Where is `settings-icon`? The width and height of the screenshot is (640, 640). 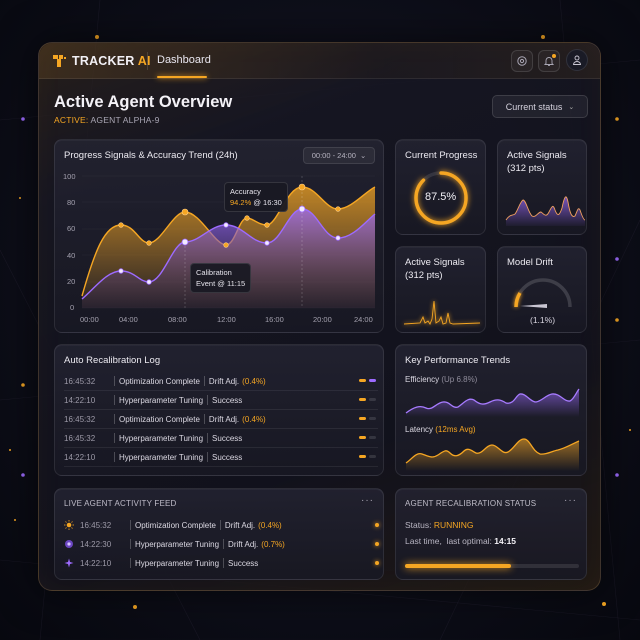
settings-icon is located at coordinates (522, 61).